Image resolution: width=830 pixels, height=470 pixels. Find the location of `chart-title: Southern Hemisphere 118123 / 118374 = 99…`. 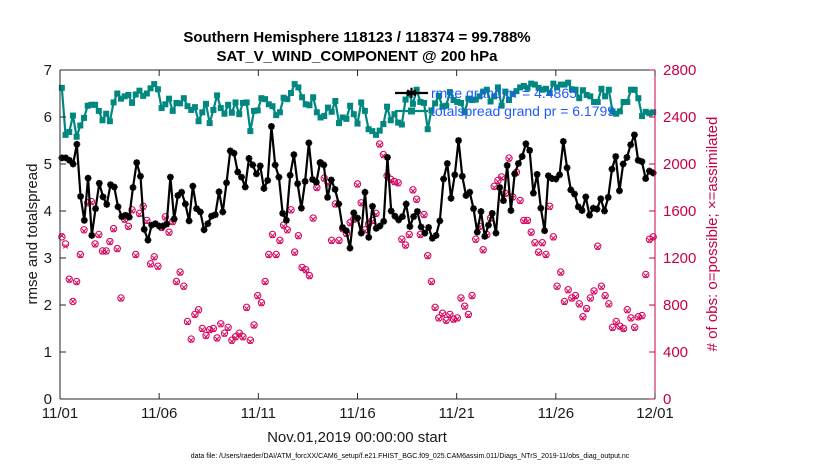

chart-title: Southern Hemisphere 118123 / 118374 = 99… is located at coordinates (356, 47).